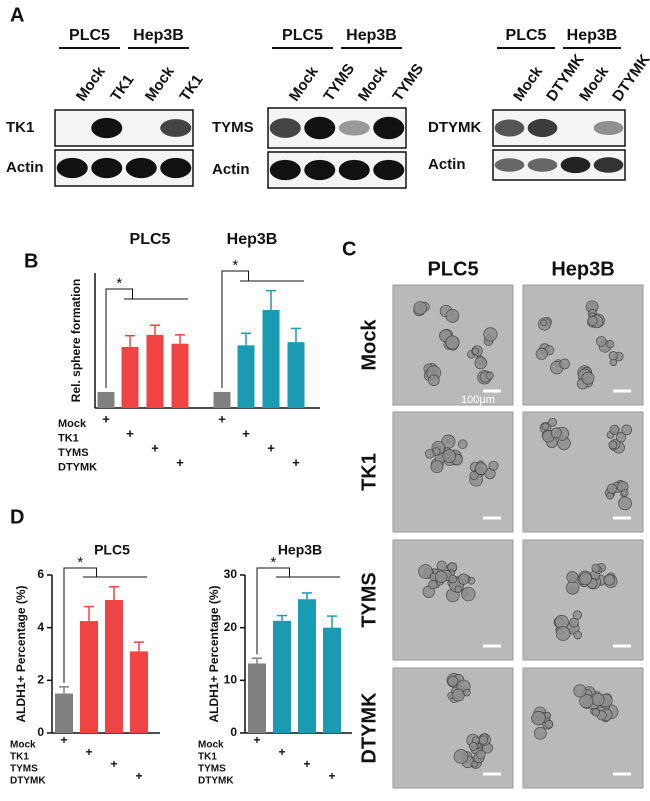 The height and width of the screenshot is (801, 650). What do you see at coordinates (17, 15) in the screenshot?
I see `panel-label: A` at bounding box center [17, 15].